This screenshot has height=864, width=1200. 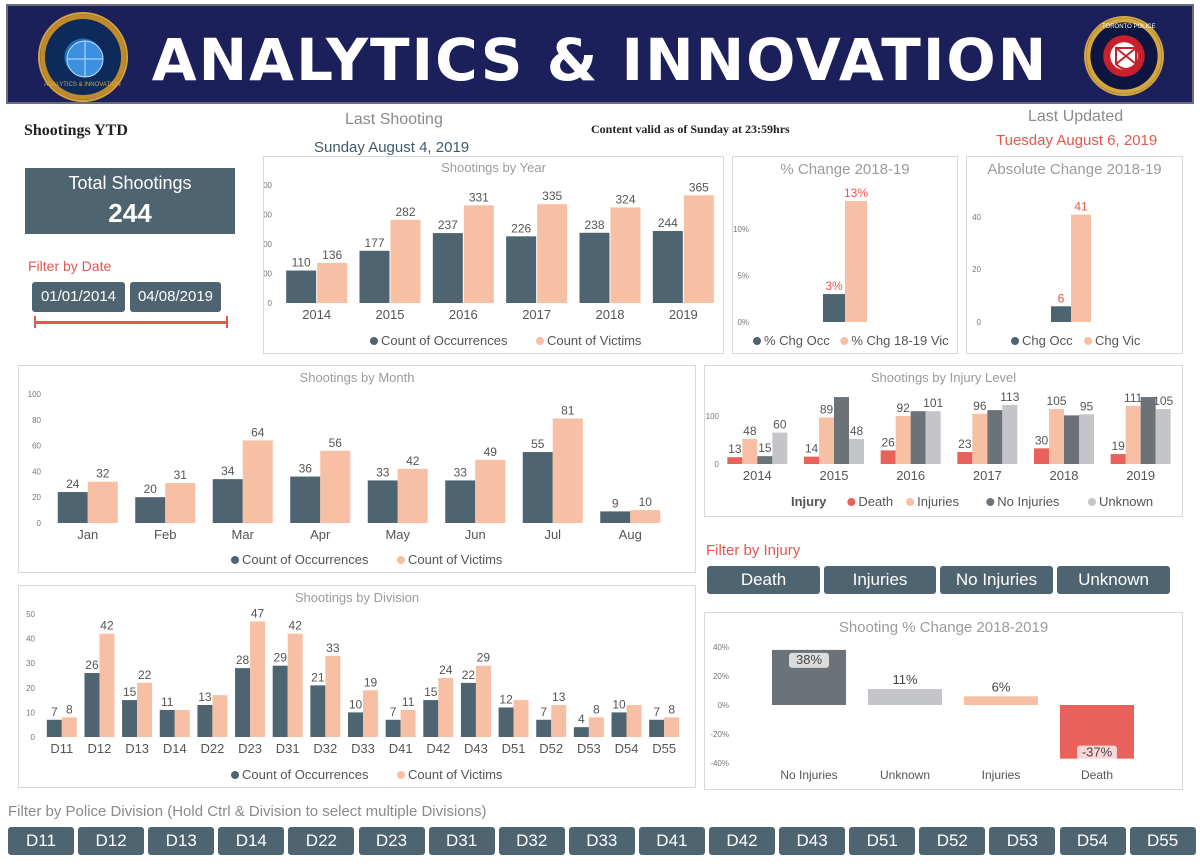 I want to click on data-label: 244, so click(x=668, y=223).